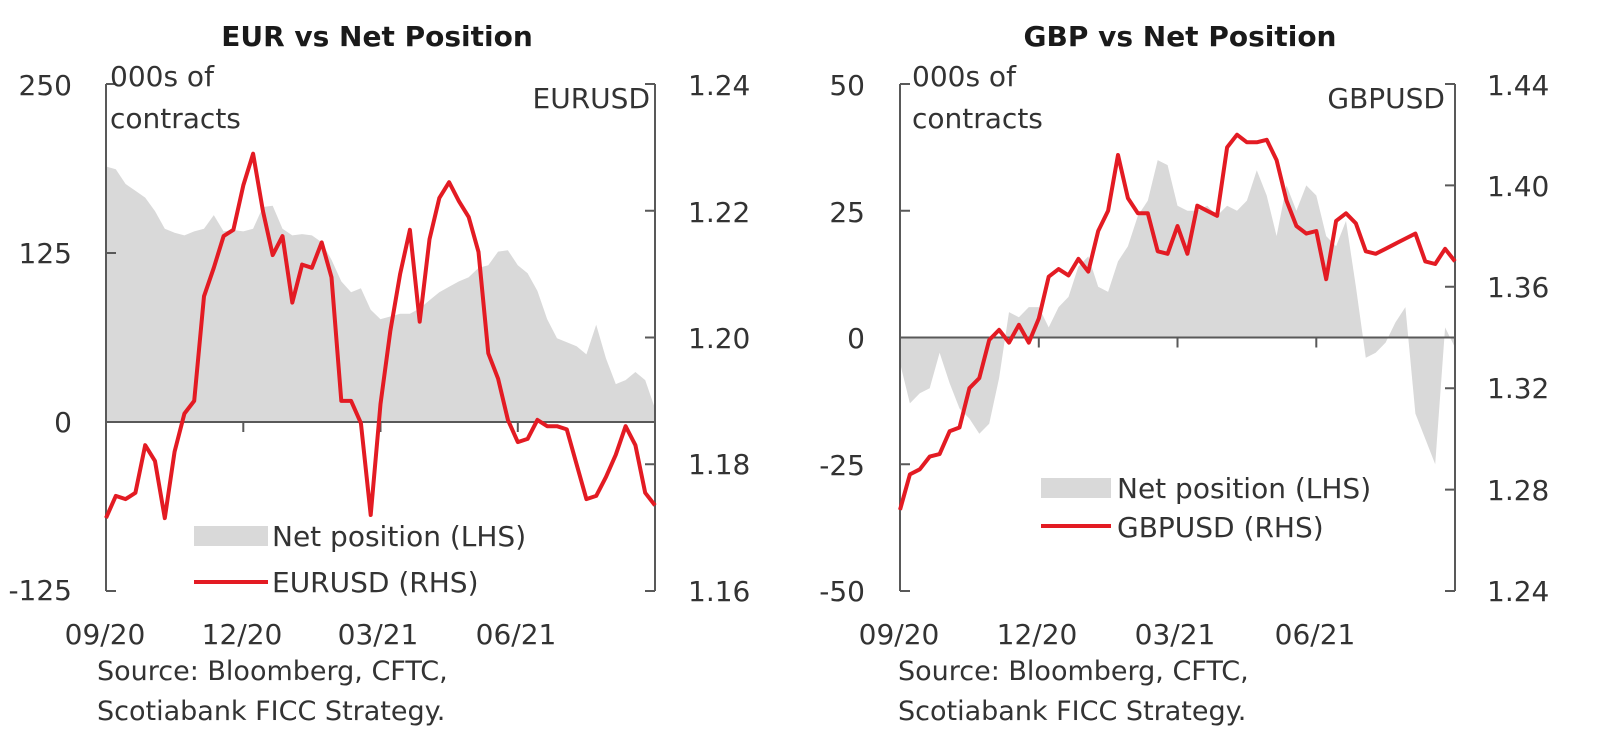 This screenshot has height=756, width=1610. What do you see at coordinates (847, 212) in the screenshot?
I see `left-tick-label: 25` at bounding box center [847, 212].